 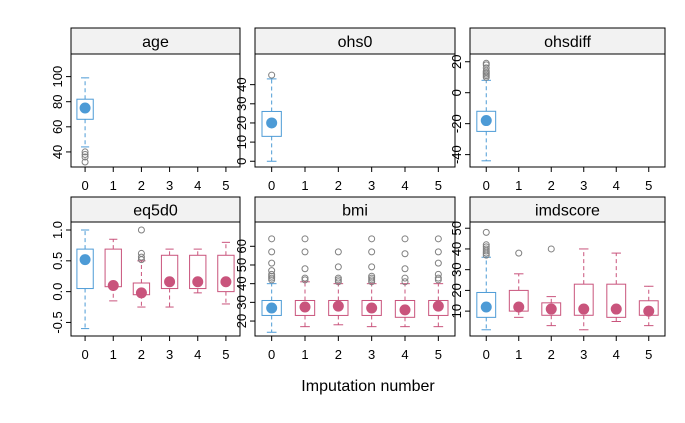 I want to click on panel-title: imdscore, so click(x=567, y=211).